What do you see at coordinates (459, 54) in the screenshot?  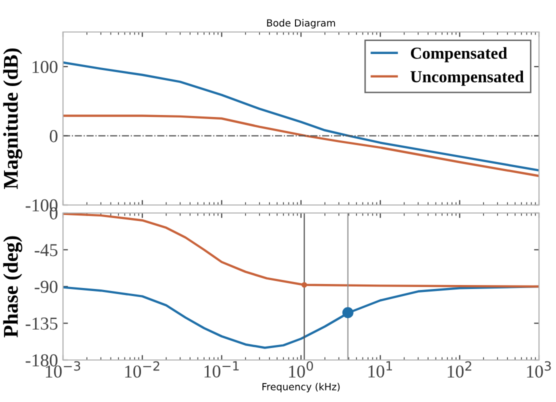 I see `legend-label: Compensated` at bounding box center [459, 54].